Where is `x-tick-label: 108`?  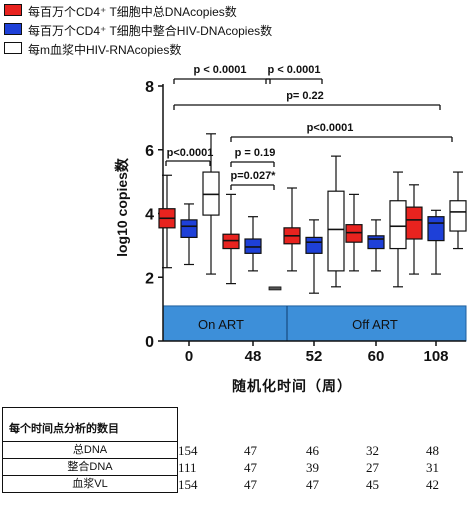
x-tick-label: 108 is located at coordinates (435, 356).